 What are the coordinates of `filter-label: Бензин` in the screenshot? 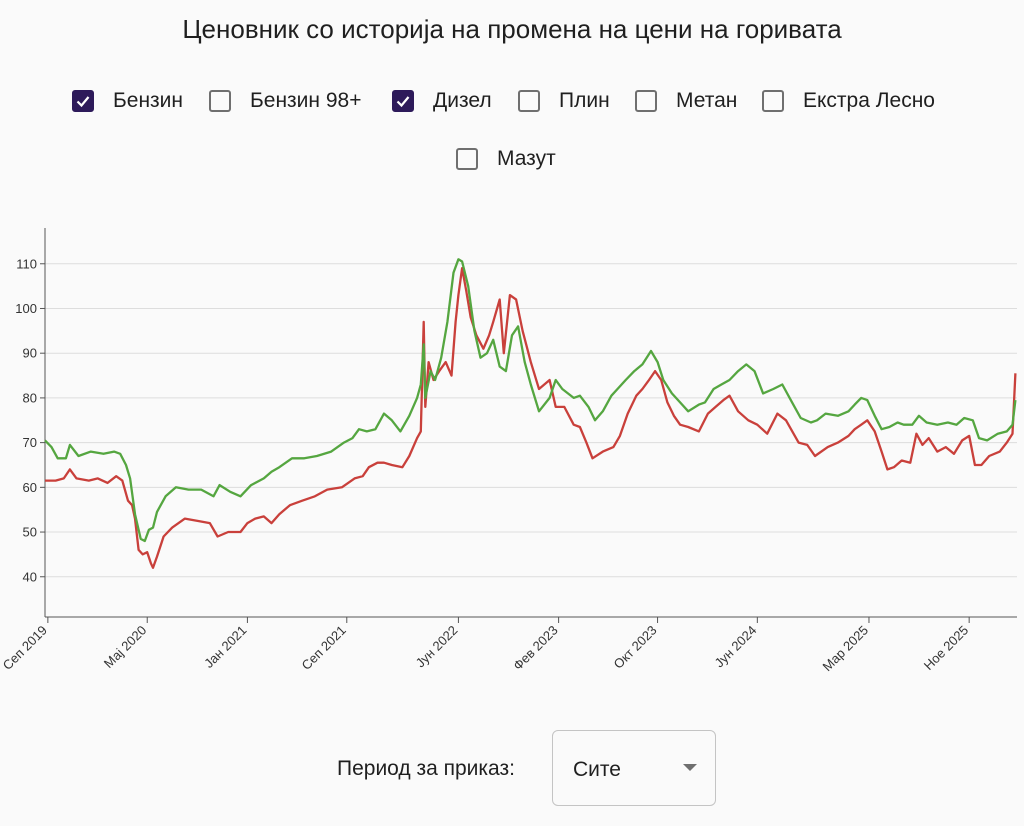 It's located at (148, 100).